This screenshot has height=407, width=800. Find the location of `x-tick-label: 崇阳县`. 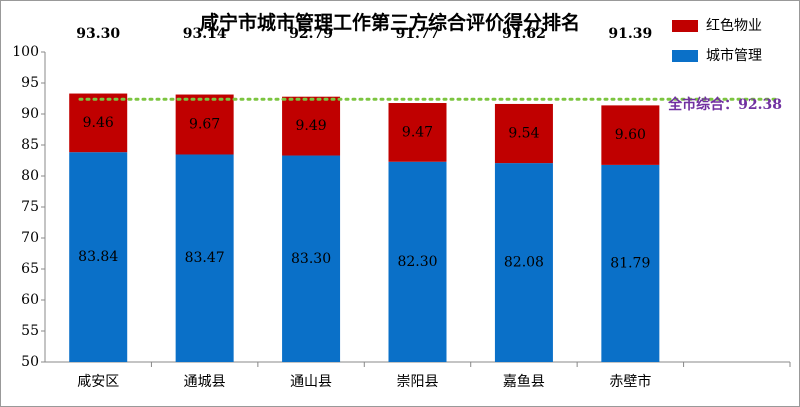

x-tick-label: 崇阳县 is located at coordinates (418, 382).